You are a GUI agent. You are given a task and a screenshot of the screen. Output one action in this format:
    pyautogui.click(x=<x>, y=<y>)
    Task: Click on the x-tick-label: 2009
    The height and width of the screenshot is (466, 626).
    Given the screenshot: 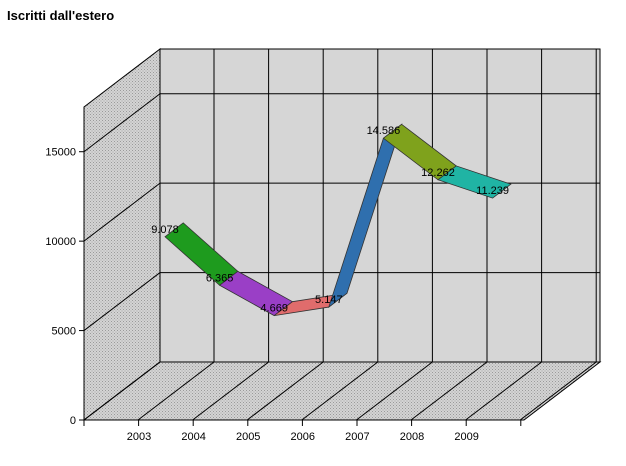 What is the action you would take?
    pyautogui.click(x=466, y=437)
    